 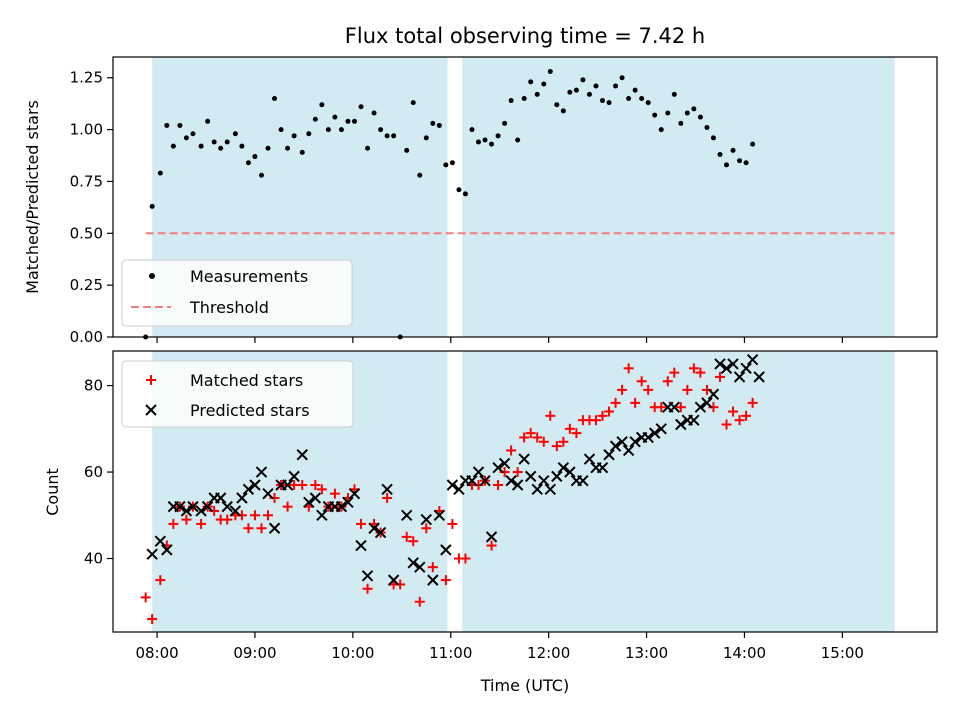 What do you see at coordinates (93, 559) in the screenshot?
I see `y-tick-label: 40` at bounding box center [93, 559].